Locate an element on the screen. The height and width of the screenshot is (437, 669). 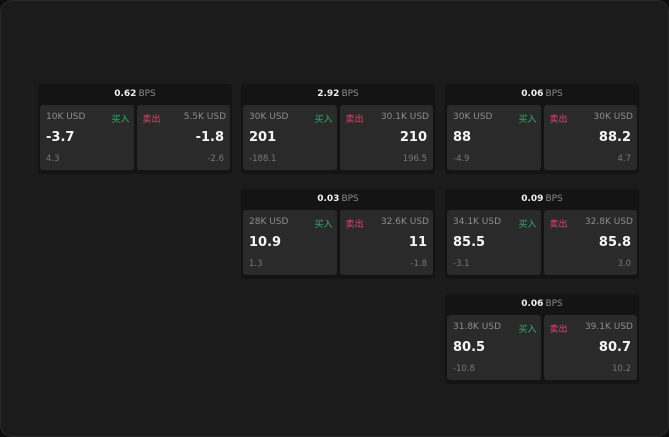
buy-button: 30K USD 买入 88 -4.9 is located at coordinates (494, 137).